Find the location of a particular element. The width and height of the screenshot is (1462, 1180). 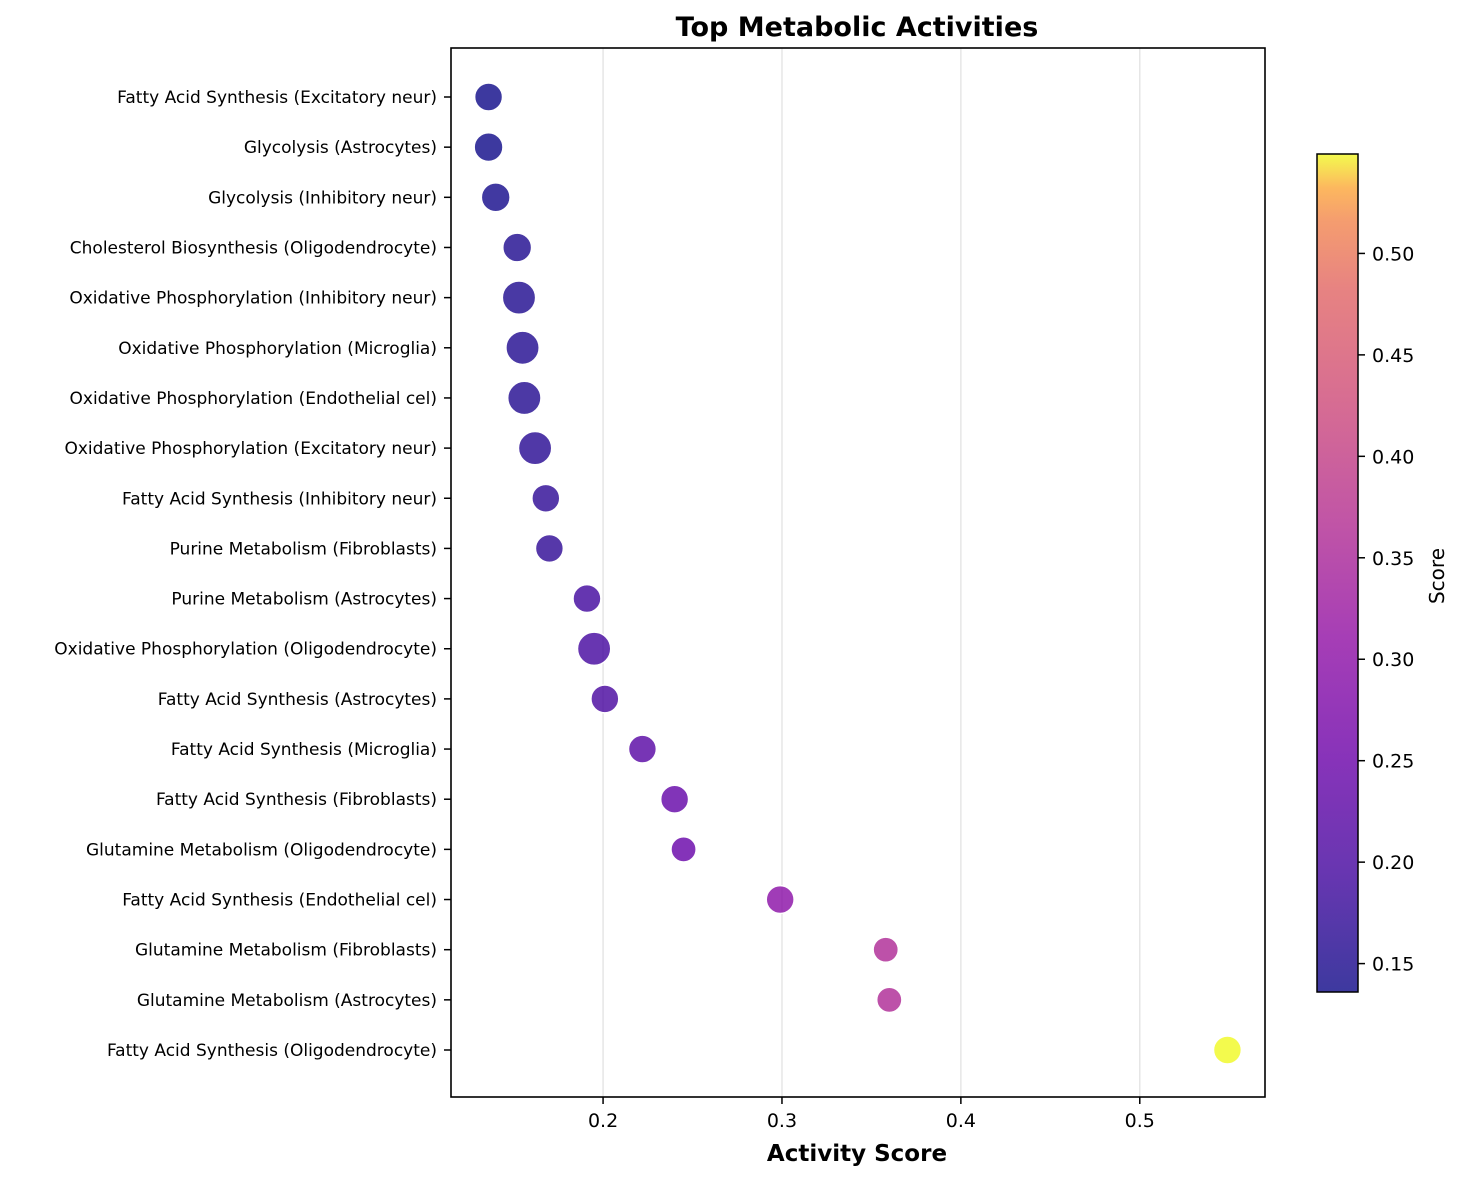

colorbar-frame is located at coordinates (1337, 573).